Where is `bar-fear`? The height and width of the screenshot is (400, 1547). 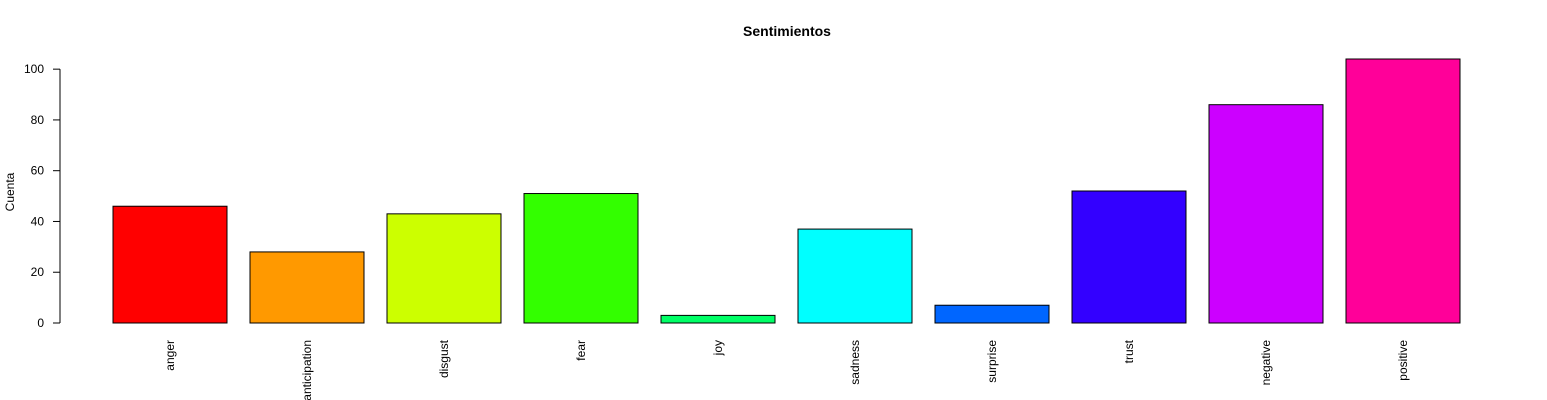 bar-fear is located at coordinates (581, 258).